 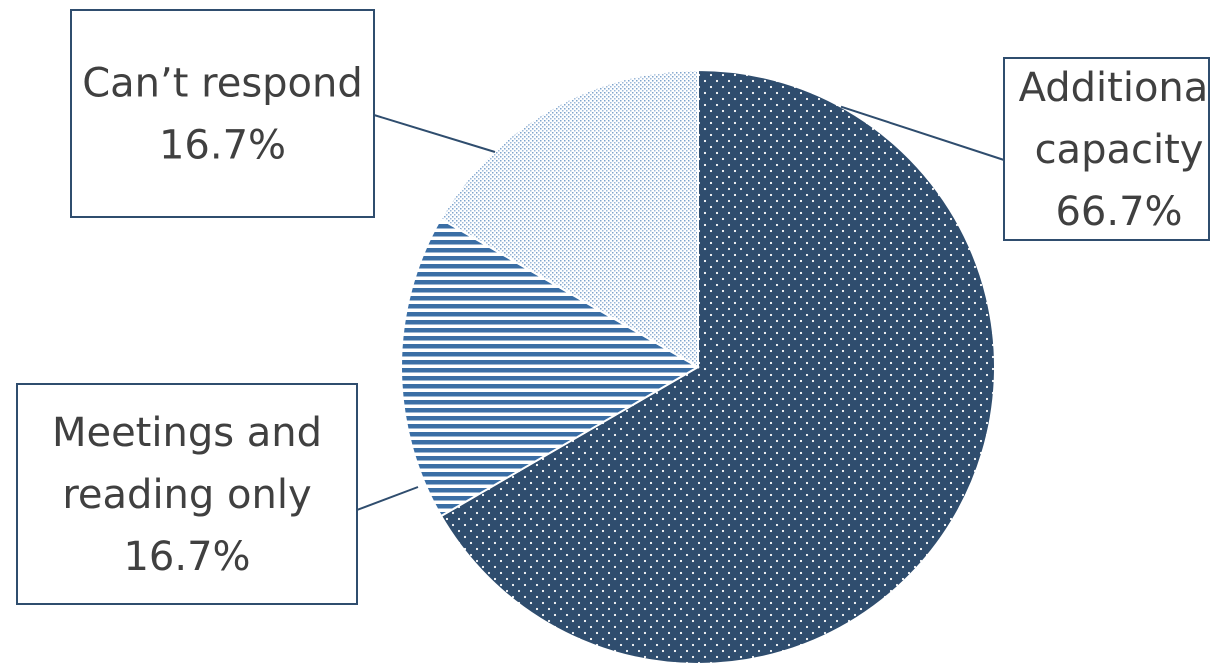 What do you see at coordinates (1114, 88) in the screenshot?
I see `data-label-category: Additional` at bounding box center [1114, 88].